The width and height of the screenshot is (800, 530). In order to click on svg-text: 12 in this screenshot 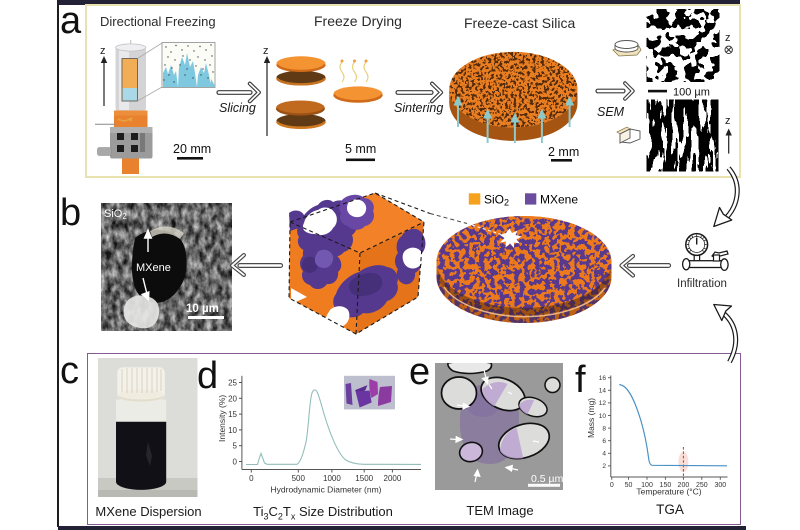, I will do `click(603, 403)`.